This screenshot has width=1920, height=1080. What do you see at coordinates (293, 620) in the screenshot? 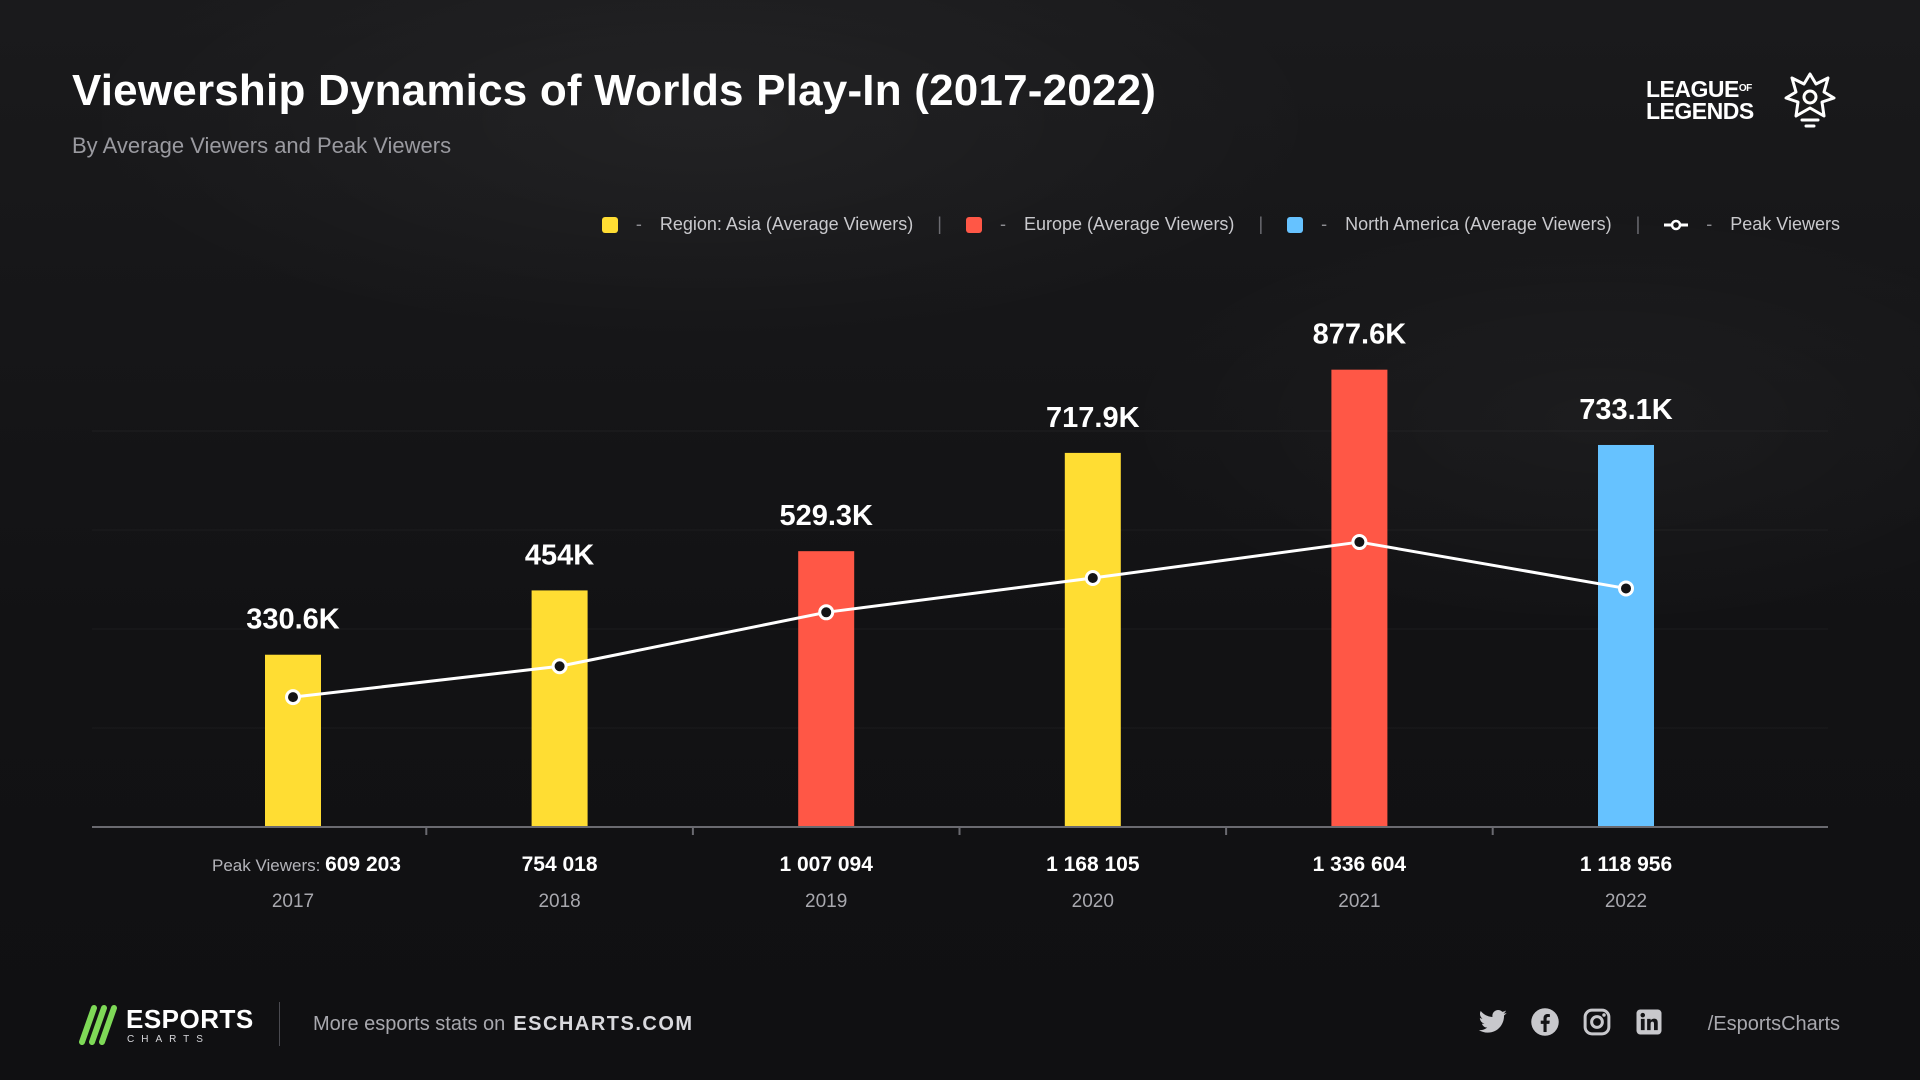
I see `bar-value-label: 330.6K` at bounding box center [293, 620].